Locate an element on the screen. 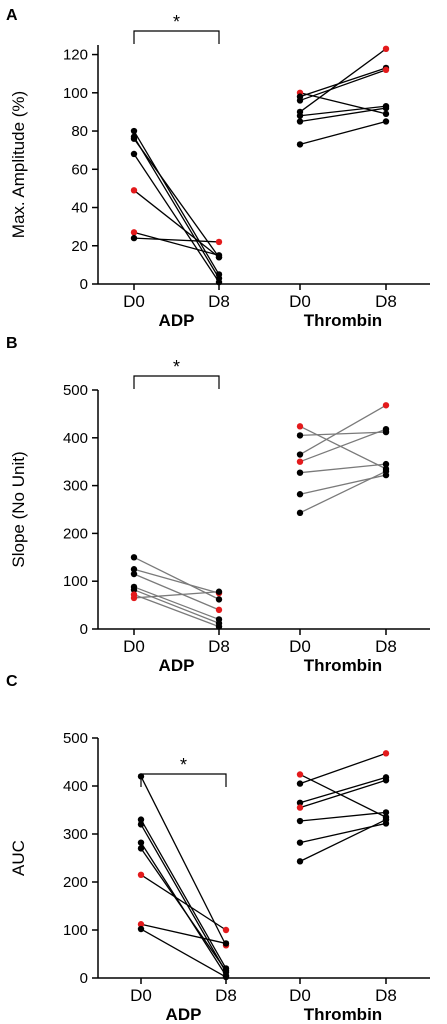 The width and height of the screenshot is (447, 1024). y-tick-label: 80 is located at coordinates (79, 131).